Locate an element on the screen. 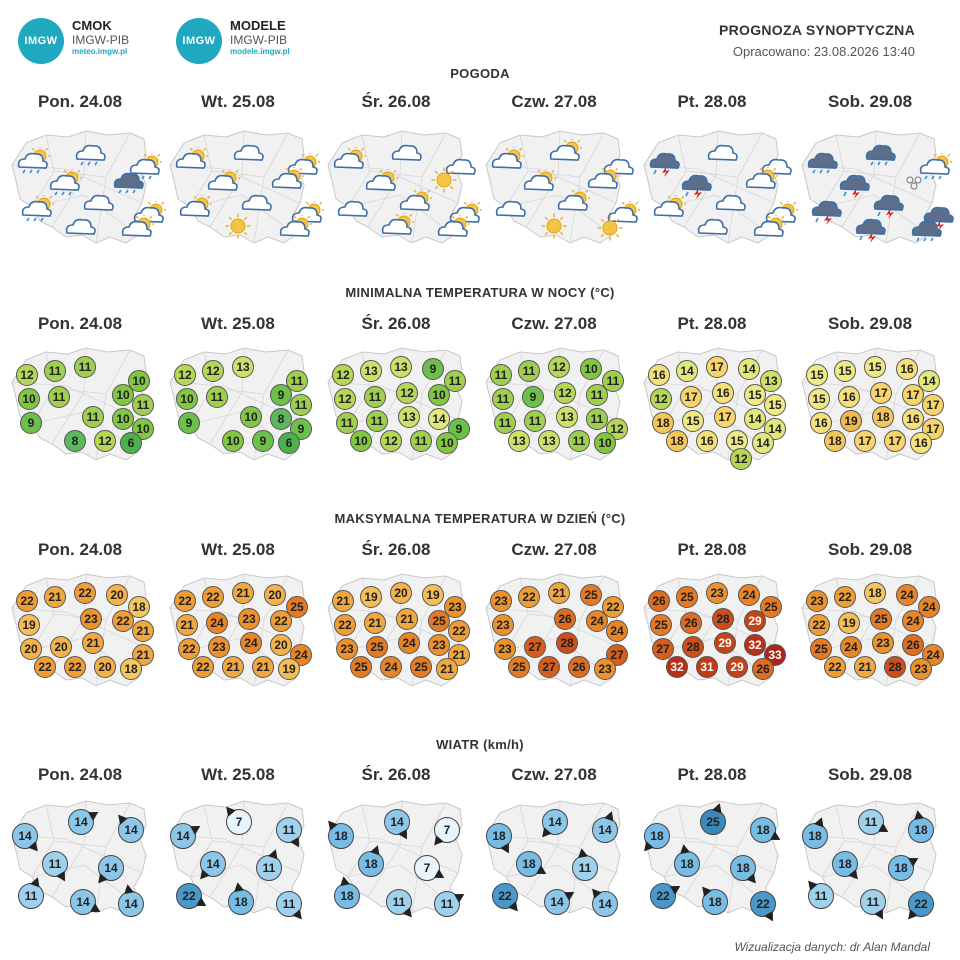  fog-icon is located at coordinates (918, 180).